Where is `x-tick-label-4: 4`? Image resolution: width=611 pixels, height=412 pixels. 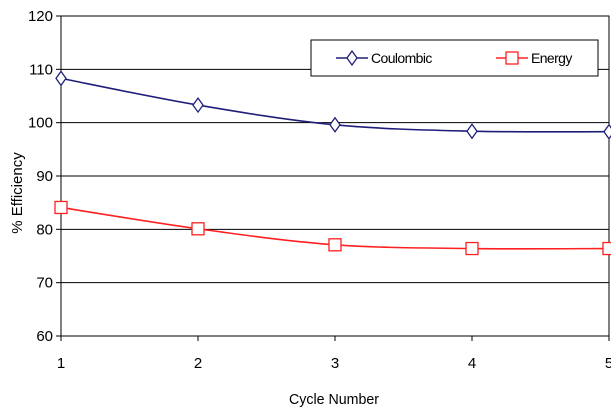
x-tick-label-4: 4 is located at coordinates (472, 363).